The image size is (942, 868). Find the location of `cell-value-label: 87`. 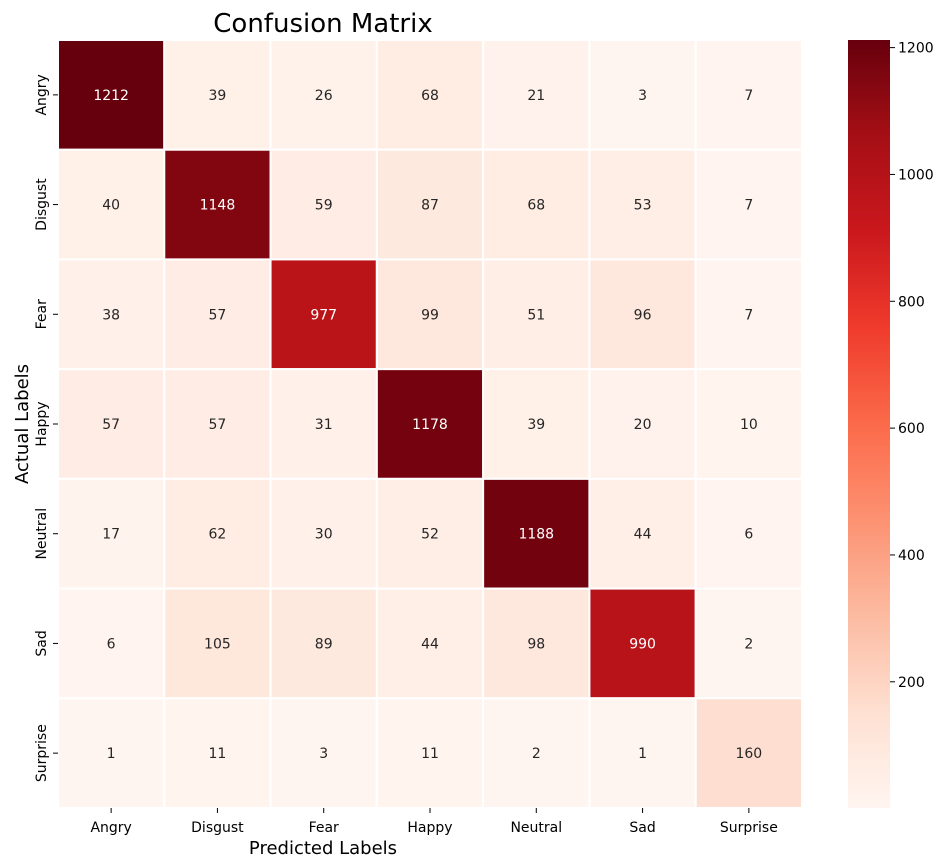

cell-value-label: 87 is located at coordinates (430, 206).